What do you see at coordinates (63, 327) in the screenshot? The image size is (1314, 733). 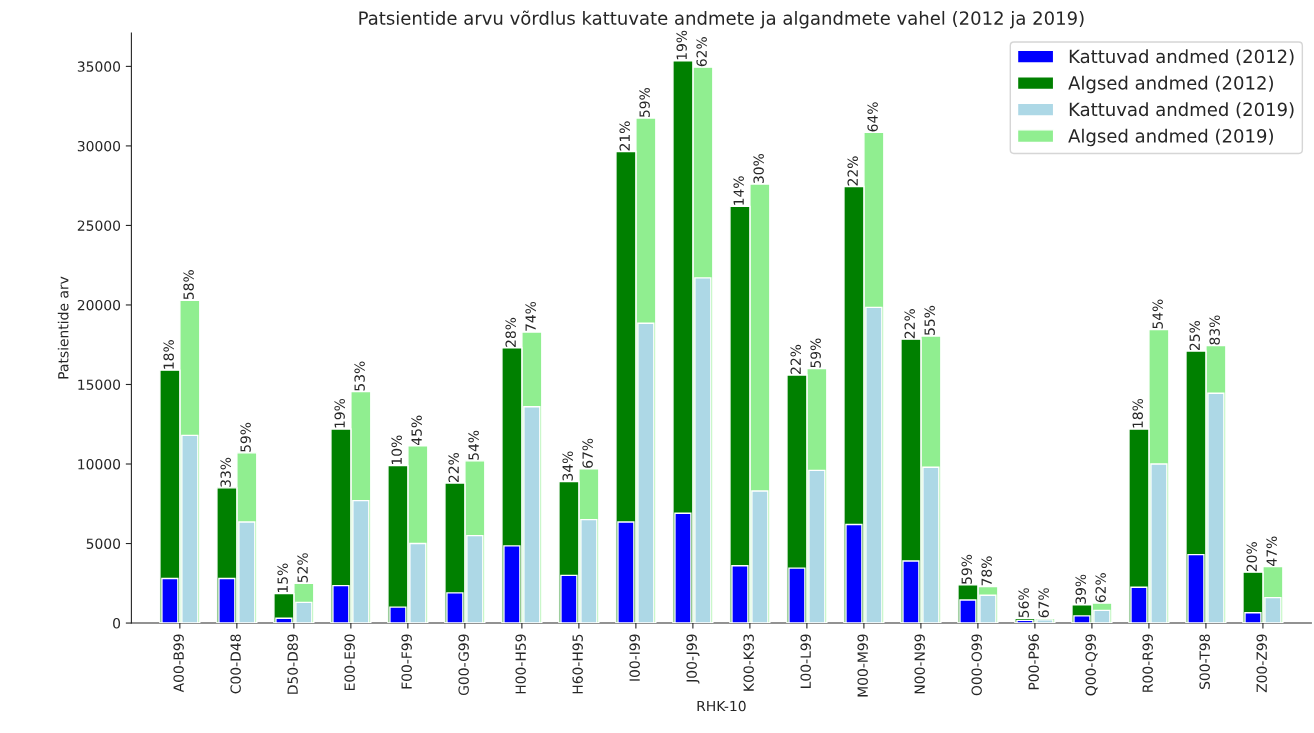 I see `y-axis-title: Patsientide arv` at bounding box center [63, 327].